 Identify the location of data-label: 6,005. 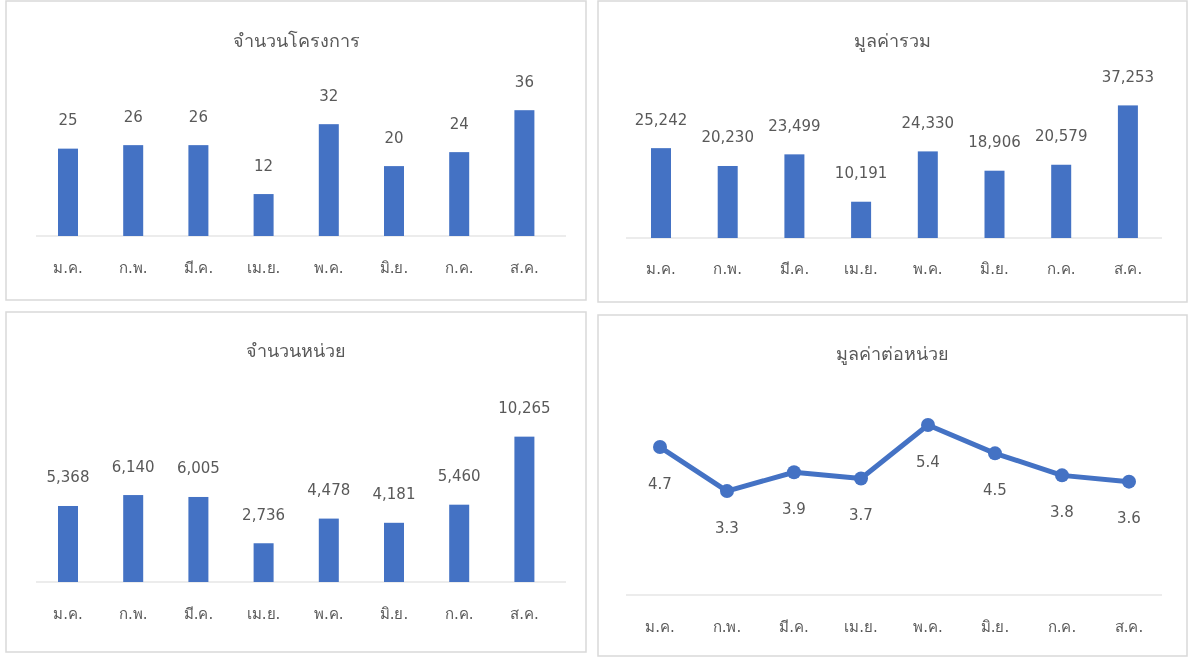
(198, 468).